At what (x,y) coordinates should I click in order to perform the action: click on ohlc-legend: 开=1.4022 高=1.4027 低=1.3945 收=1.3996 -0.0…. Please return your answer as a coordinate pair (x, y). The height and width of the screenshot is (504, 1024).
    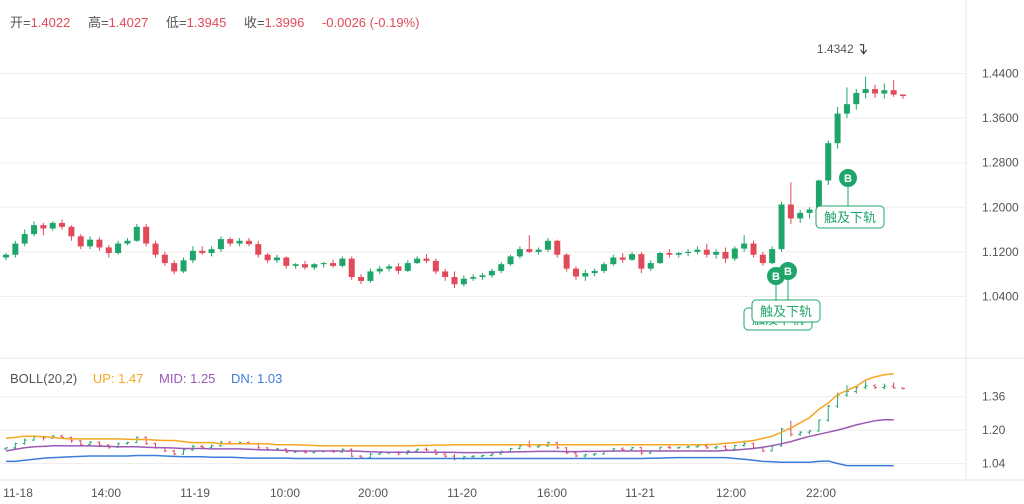
    Looking at the image, I should click on (222, 21).